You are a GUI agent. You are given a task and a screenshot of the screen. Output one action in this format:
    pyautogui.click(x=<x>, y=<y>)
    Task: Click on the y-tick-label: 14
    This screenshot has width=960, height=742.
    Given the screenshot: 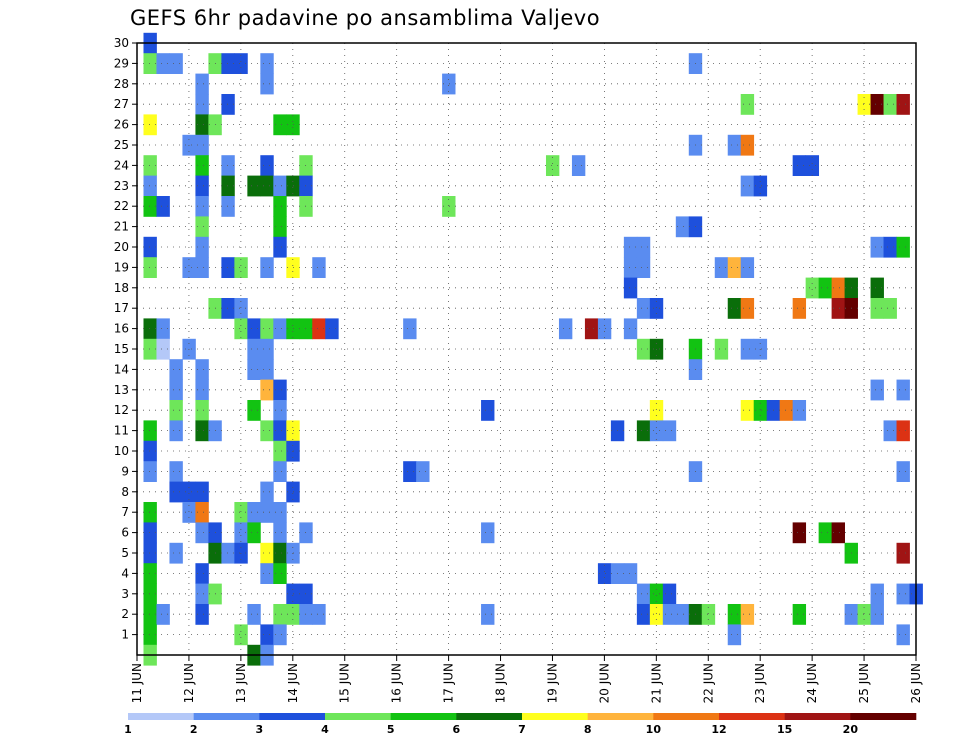 What is the action you would take?
    pyautogui.click(x=121, y=369)
    